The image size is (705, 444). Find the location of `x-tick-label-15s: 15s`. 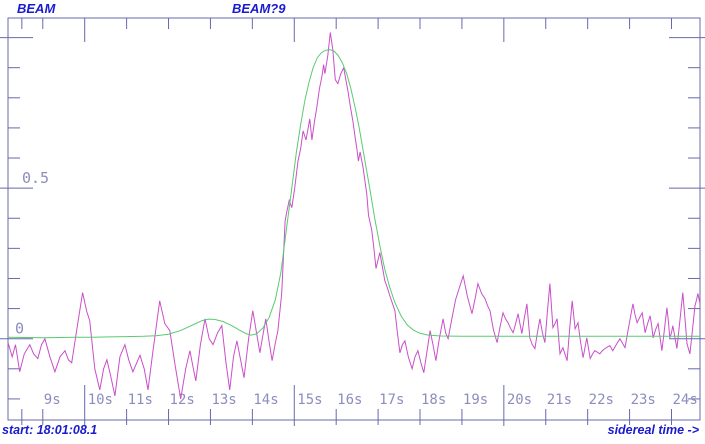

x-tick-label-15s: 15s is located at coordinates (309, 400).